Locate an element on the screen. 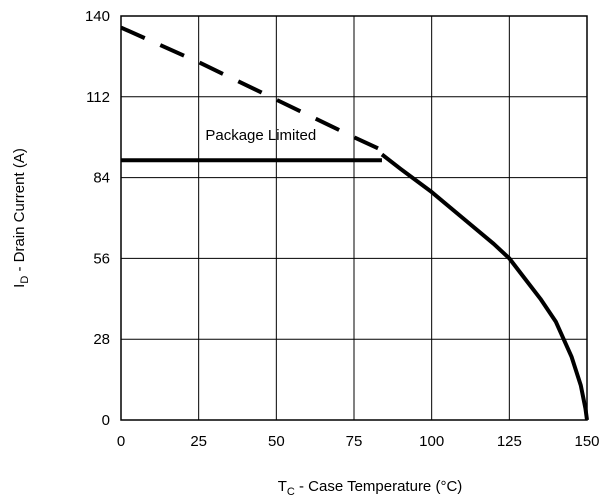  x-tick-label: 50 is located at coordinates (276, 441).